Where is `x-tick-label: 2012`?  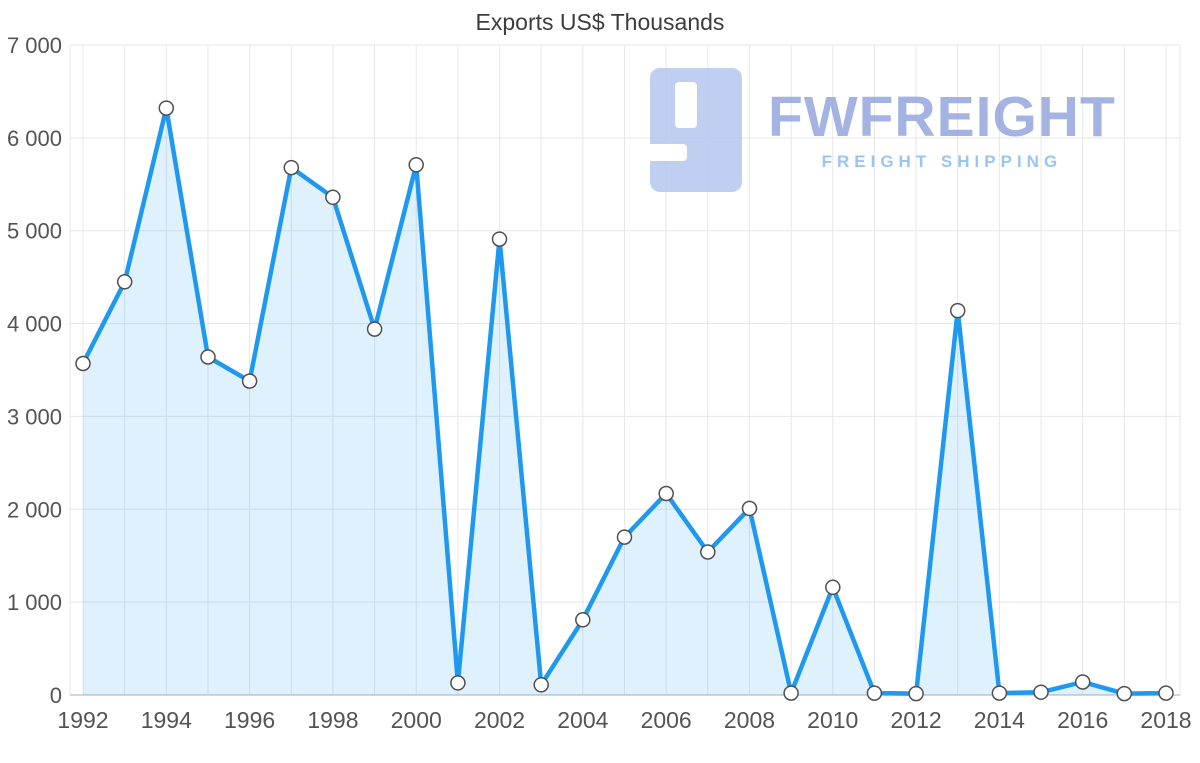 x-tick-label: 2012 is located at coordinates (915, 720).